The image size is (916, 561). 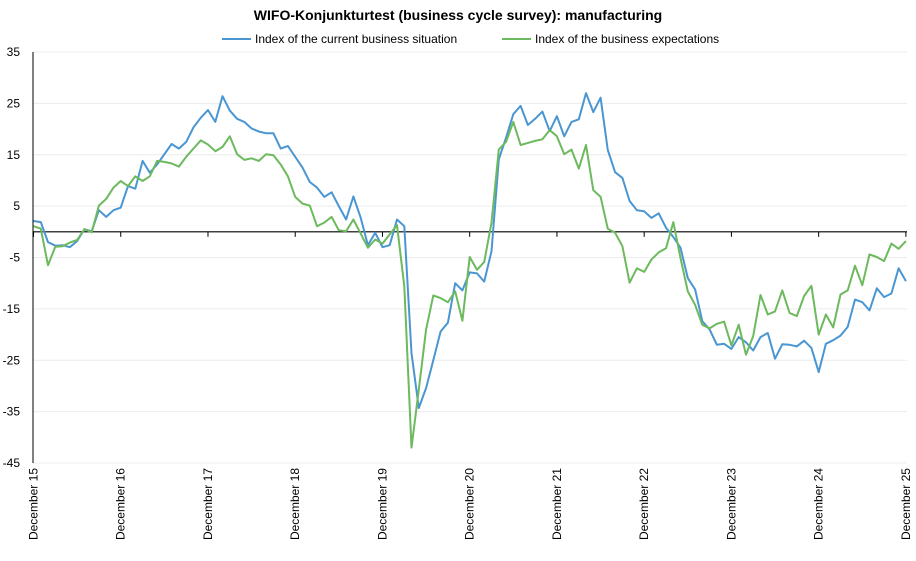 I want to click on x-tick-label: December 20, so click(x=470, y=504).